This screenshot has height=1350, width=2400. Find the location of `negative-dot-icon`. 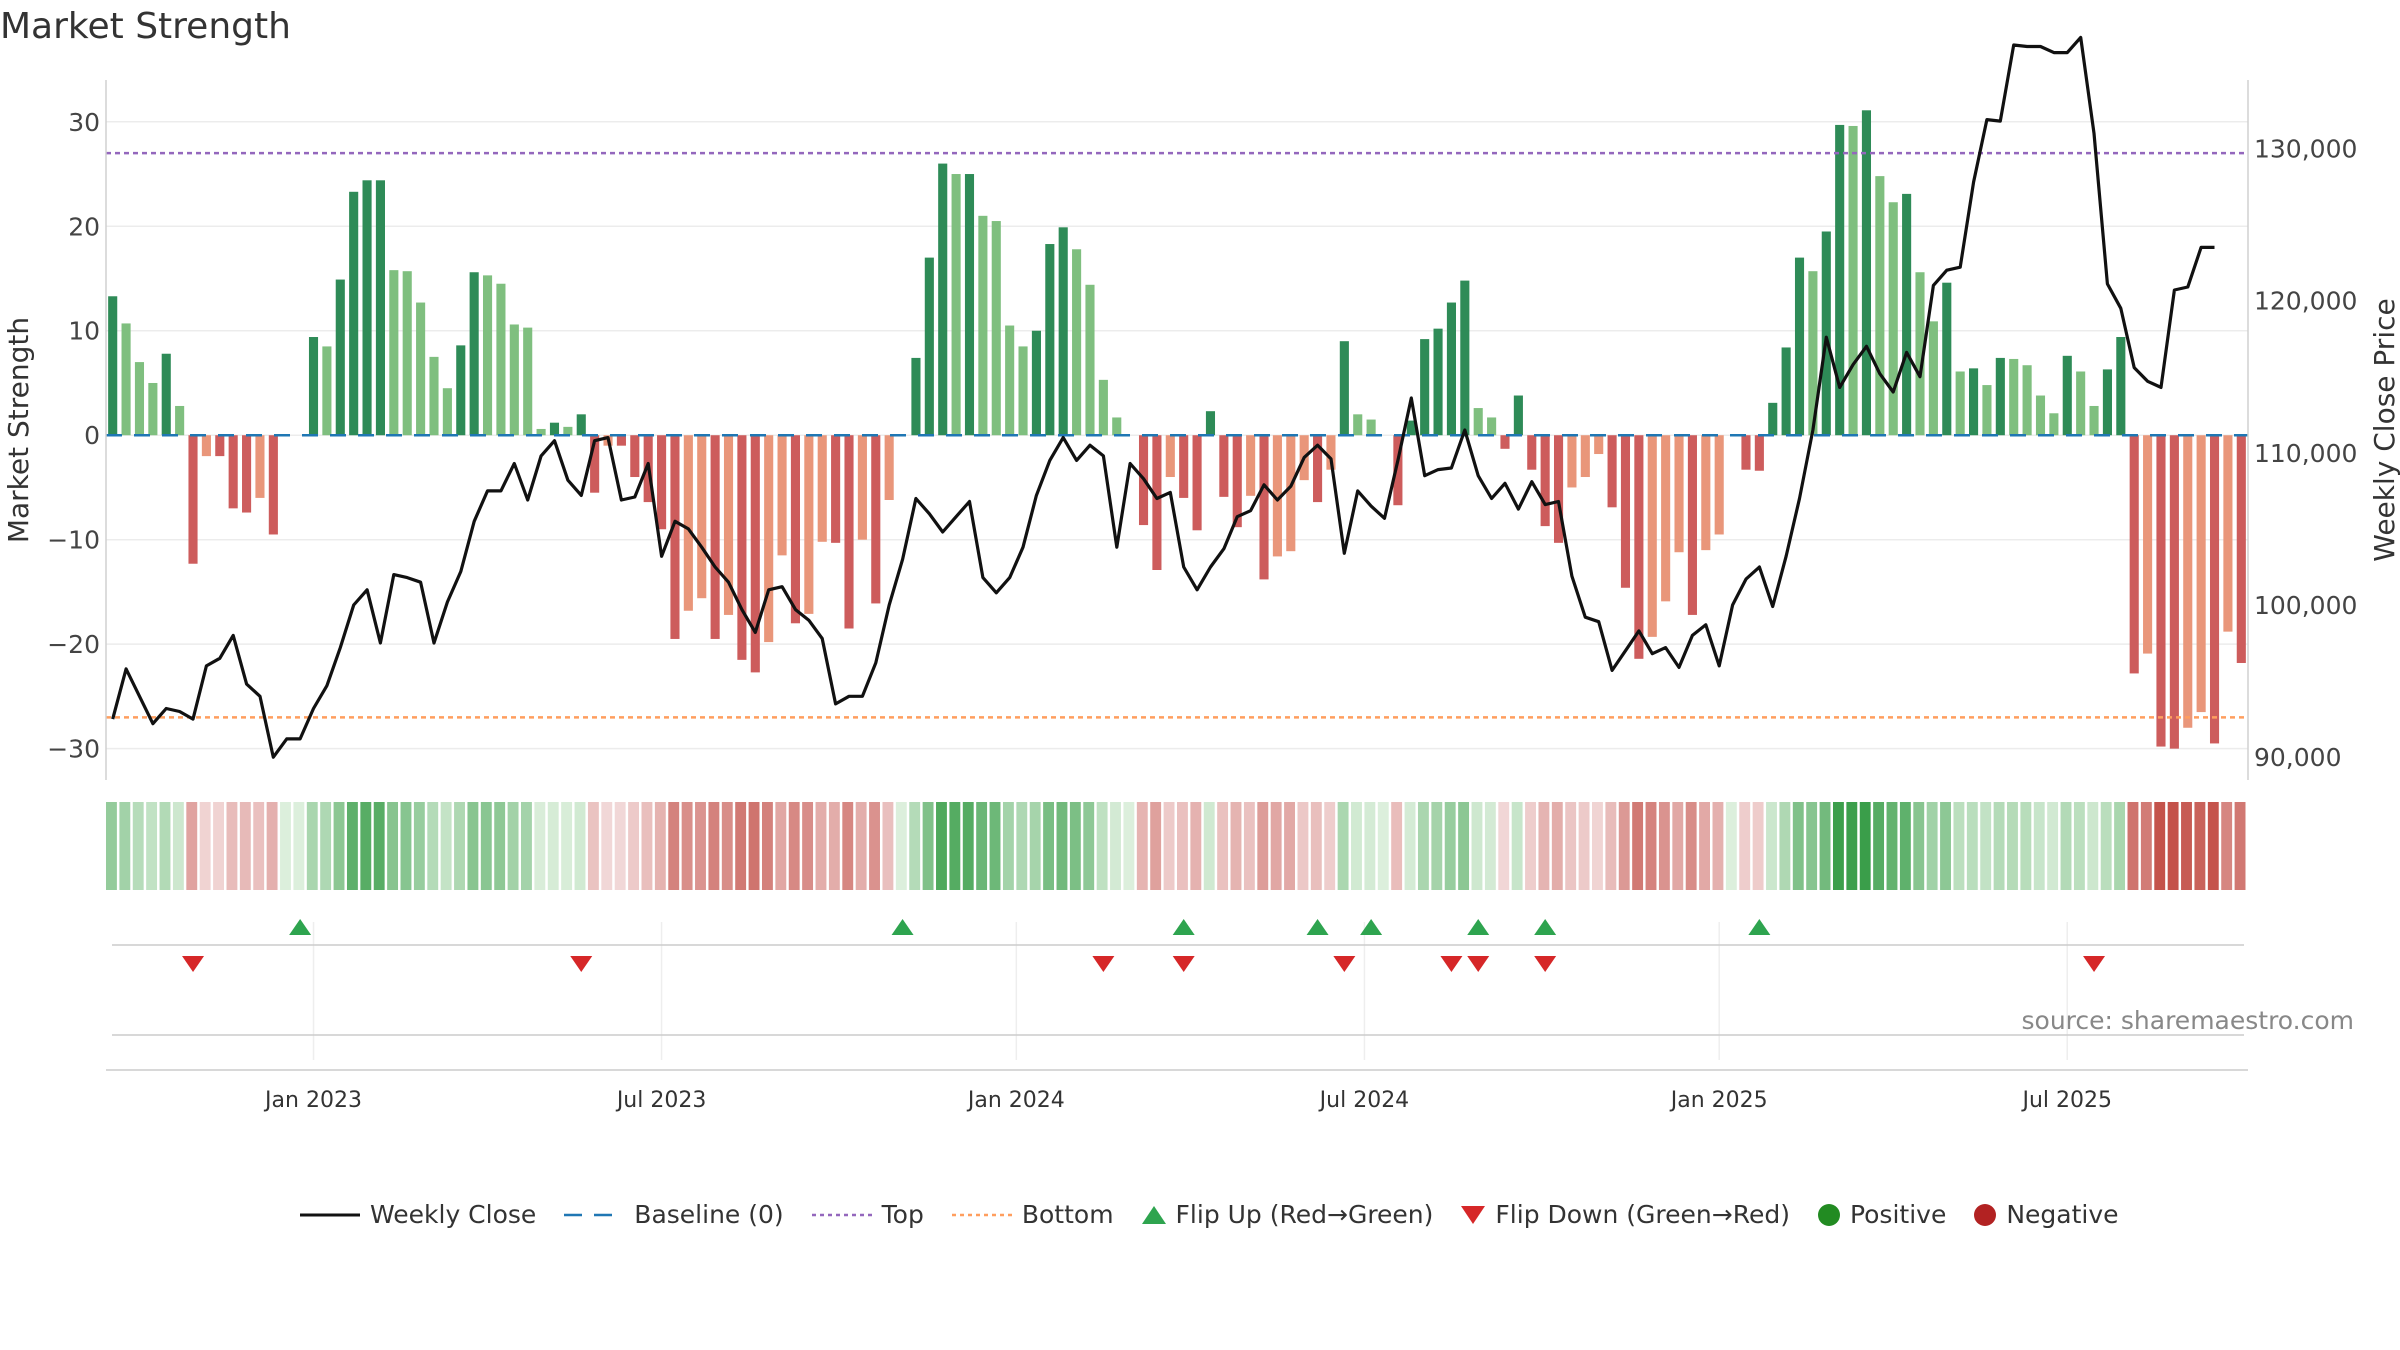

negative-dot-icon is located at coordinates (1985, 1214).